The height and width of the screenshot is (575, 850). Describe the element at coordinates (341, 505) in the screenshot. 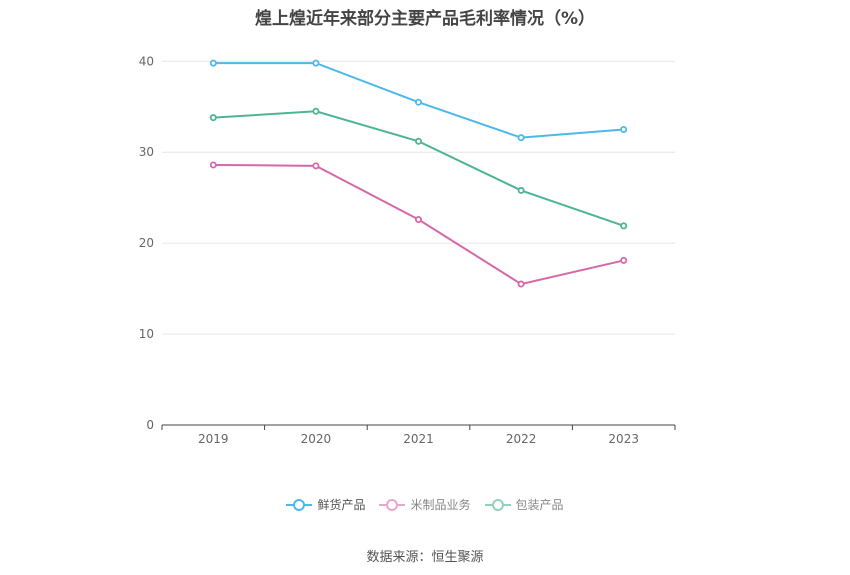

I see `legend-label: 鲜货产品` at that location.